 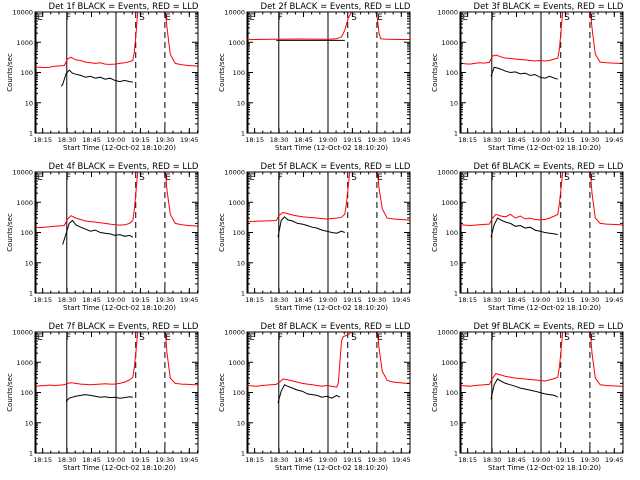 I want to click on panel-title: Det 4f BLACK = Events, RED = LLD, so click(x=124, y=167).